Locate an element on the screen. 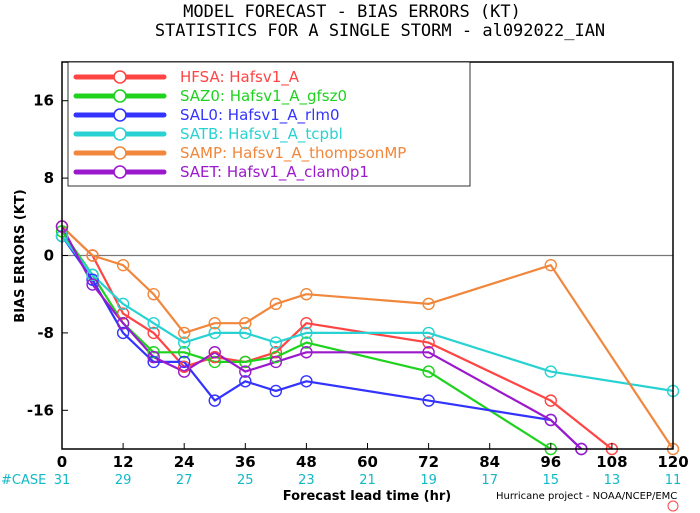 This screenshot has height=513, width=700. case-count: 25 is located at coordinates (245, 480).